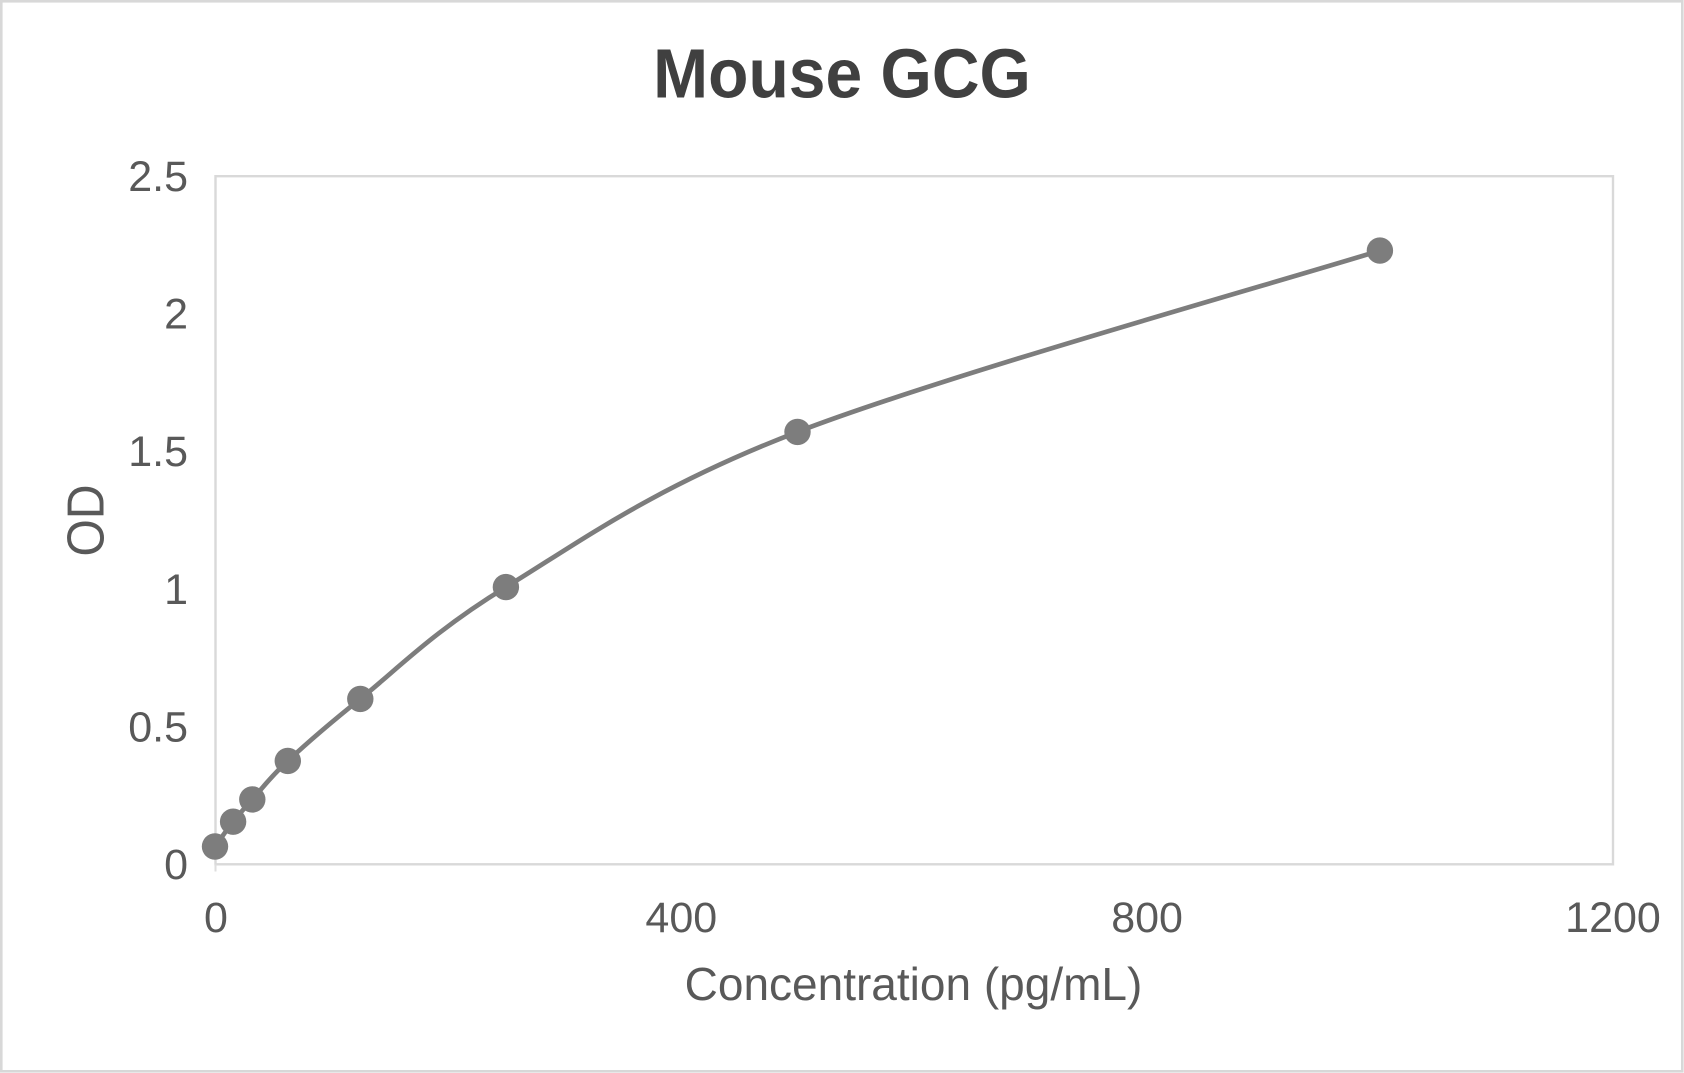 The width and height of the screenshot is (1684, 1073). What do you see at coordinates (914, 984) in the screenshot?
I see `svg-text: Concentration (pg/mL)` at bounding box center [914, 984].